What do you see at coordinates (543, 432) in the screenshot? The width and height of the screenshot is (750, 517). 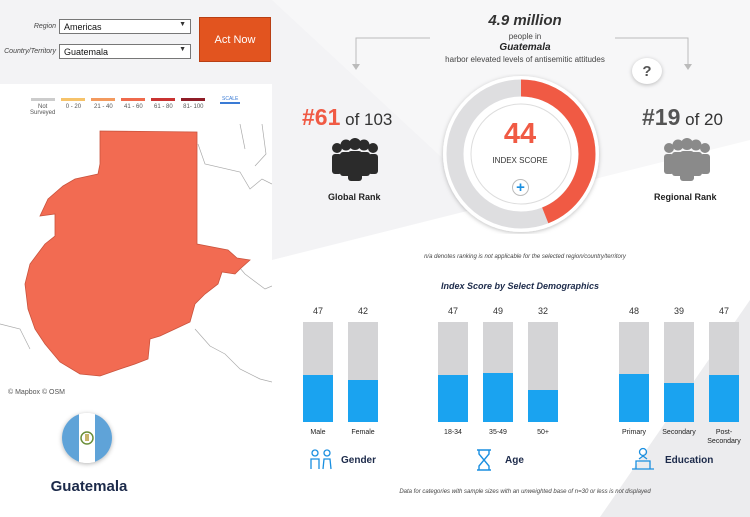 I see `bar-category-label: 50+` at bounding box center [543, 432].